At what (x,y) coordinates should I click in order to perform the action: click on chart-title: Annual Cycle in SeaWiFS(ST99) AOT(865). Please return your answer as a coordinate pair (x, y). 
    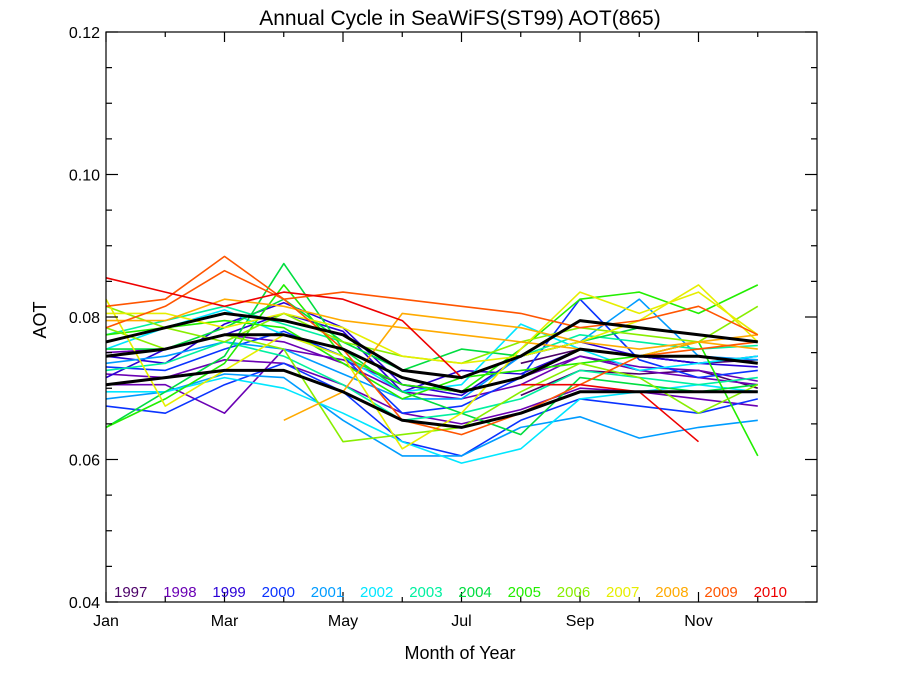
    Looking at the image, I should click on (459, 18).